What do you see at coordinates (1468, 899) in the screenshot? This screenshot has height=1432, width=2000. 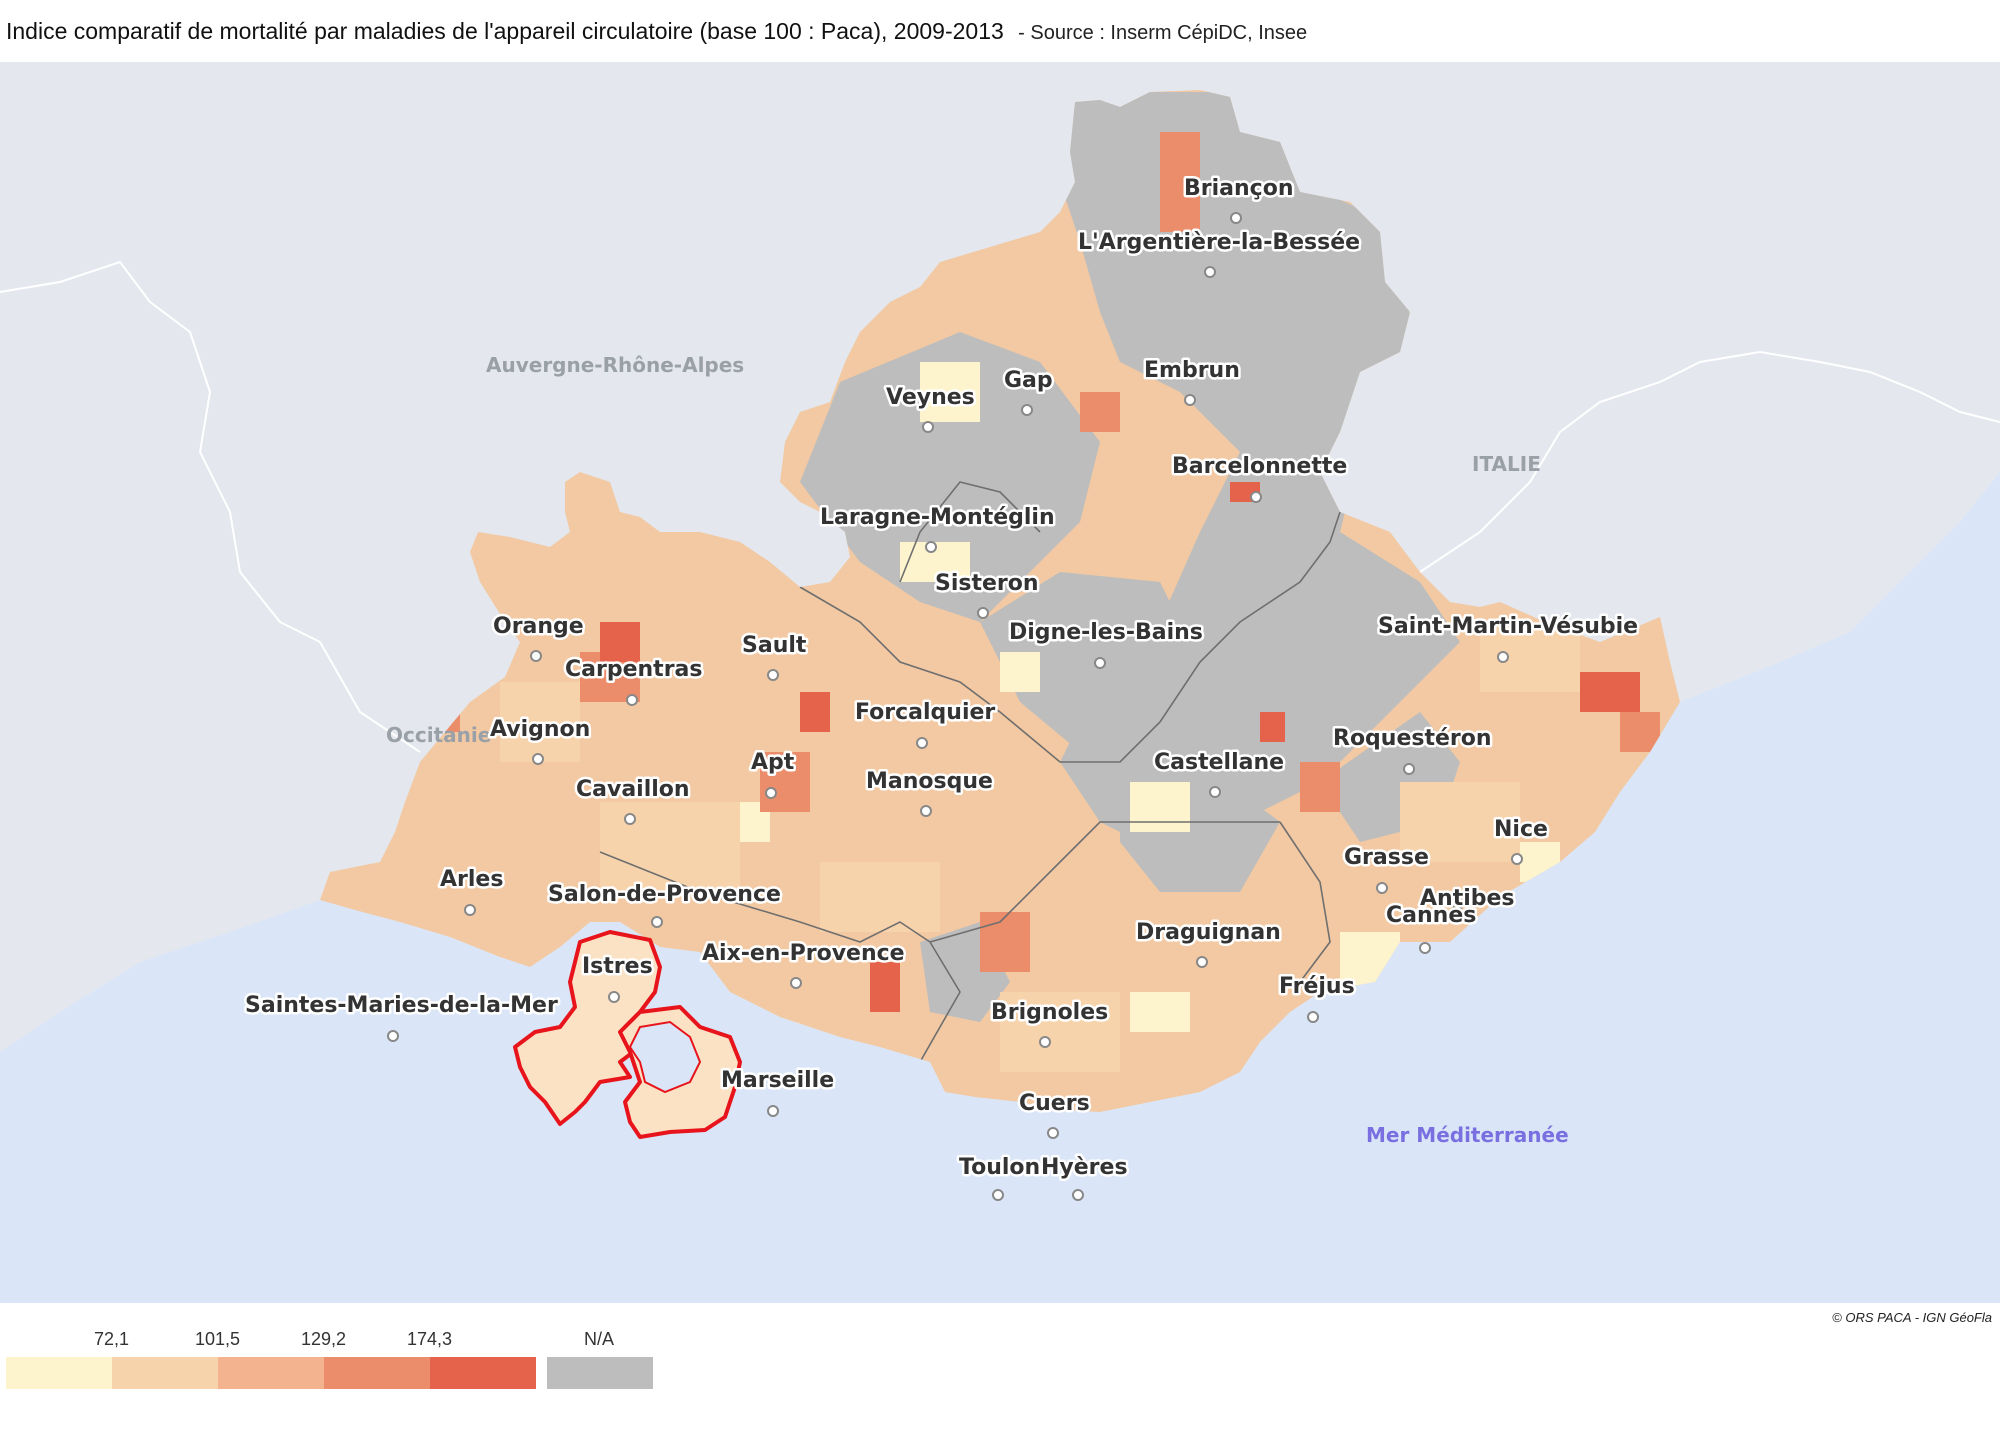 I see `city-label-antibes: Antibes` at bounding box center [1468, 899].